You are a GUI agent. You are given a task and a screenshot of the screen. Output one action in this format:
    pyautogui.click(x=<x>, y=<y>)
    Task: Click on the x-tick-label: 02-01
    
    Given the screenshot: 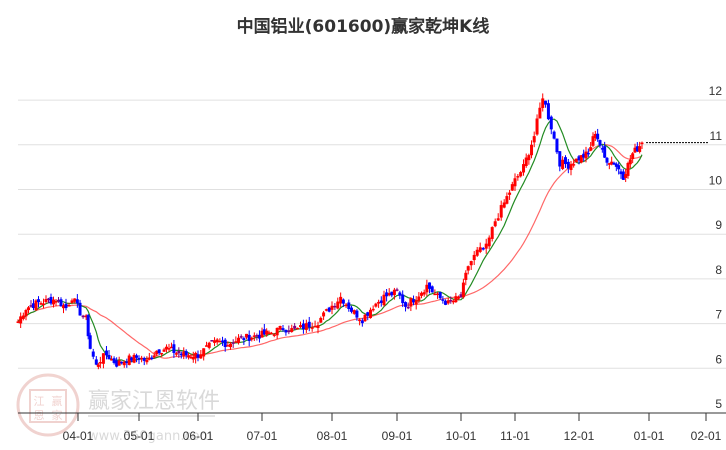 What is the action you would take?
    pyautogui.click(x=706, y=436)
    